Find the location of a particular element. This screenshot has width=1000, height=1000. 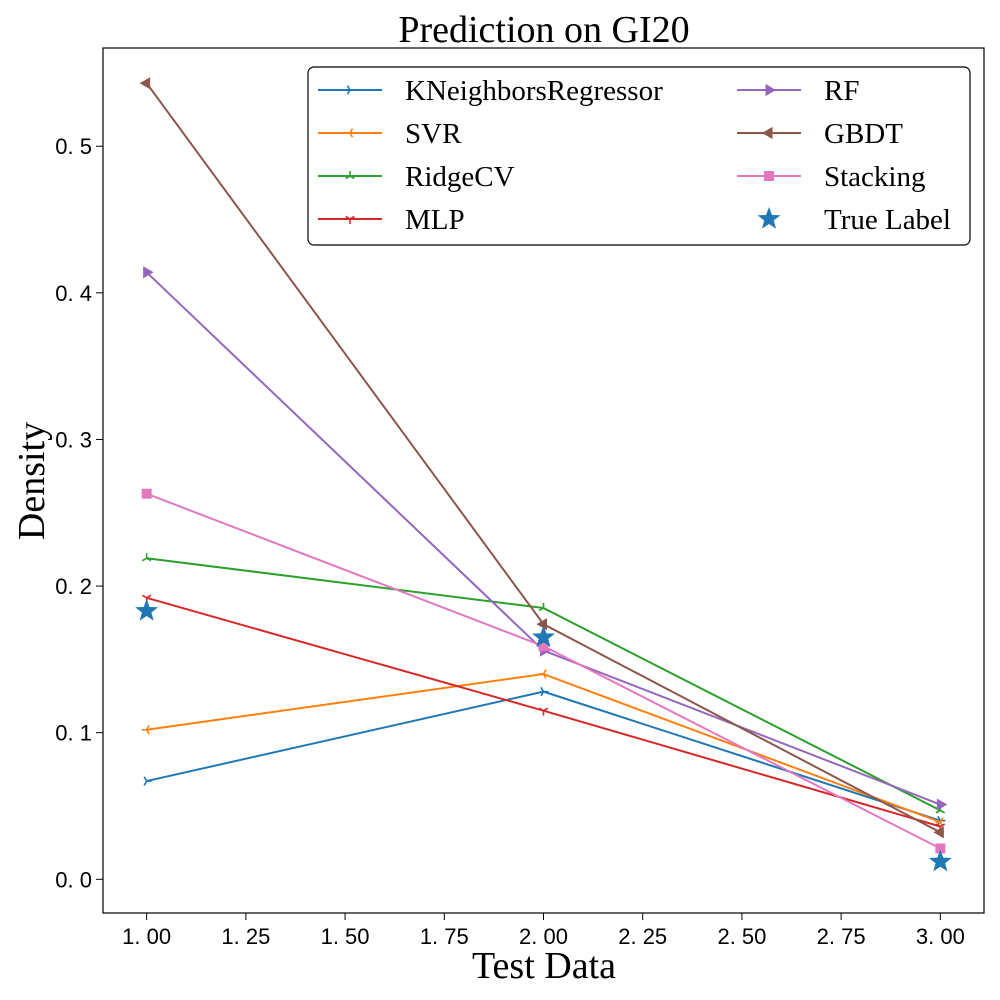

legend-item-stacking: Stacking is located at coordinates (831, 177).